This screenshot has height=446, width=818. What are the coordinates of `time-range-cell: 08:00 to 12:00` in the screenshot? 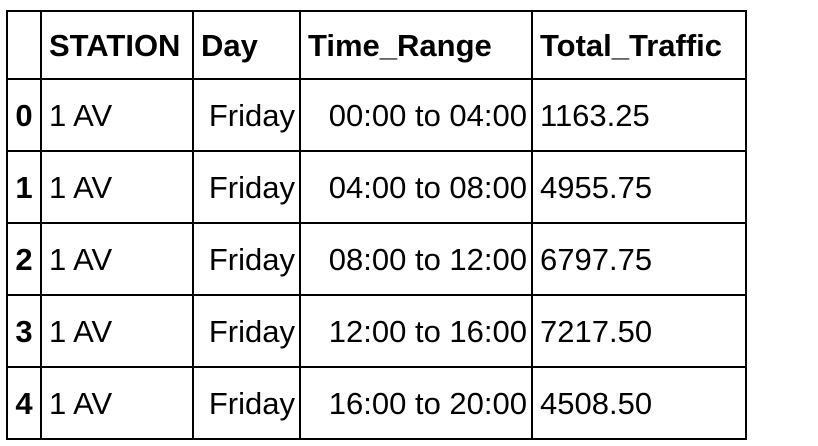 It's located at (416, 259).